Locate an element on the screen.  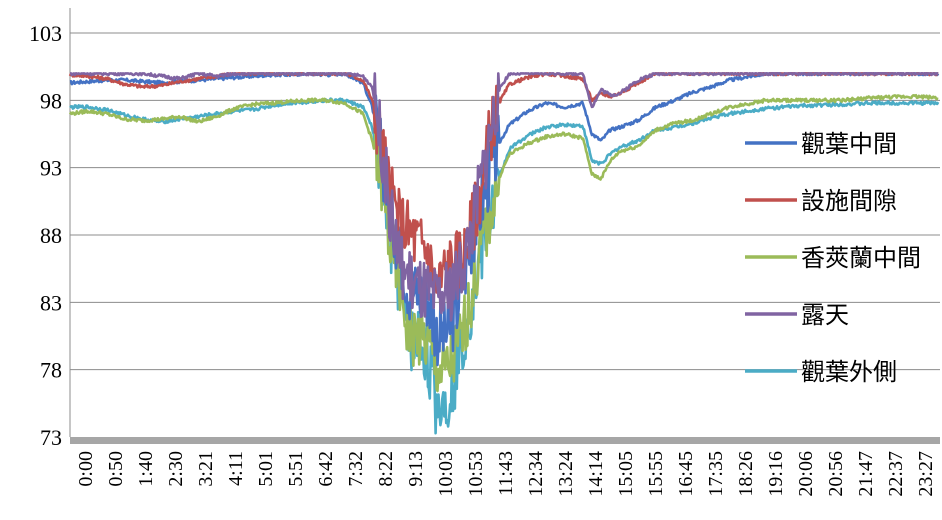
legend-label: 觀葉外側 is located at coordinates (849, 372).